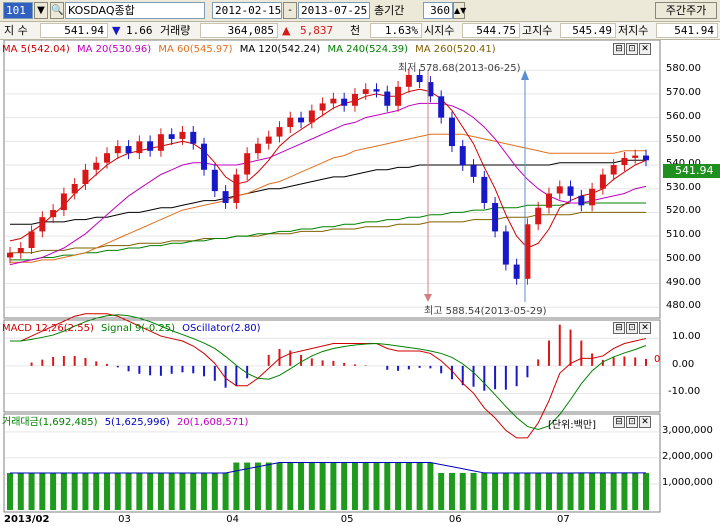 This screenshot has height=527, width=720. I want to click on legend-ma240: MA 240(524.39), so click(367, 49).